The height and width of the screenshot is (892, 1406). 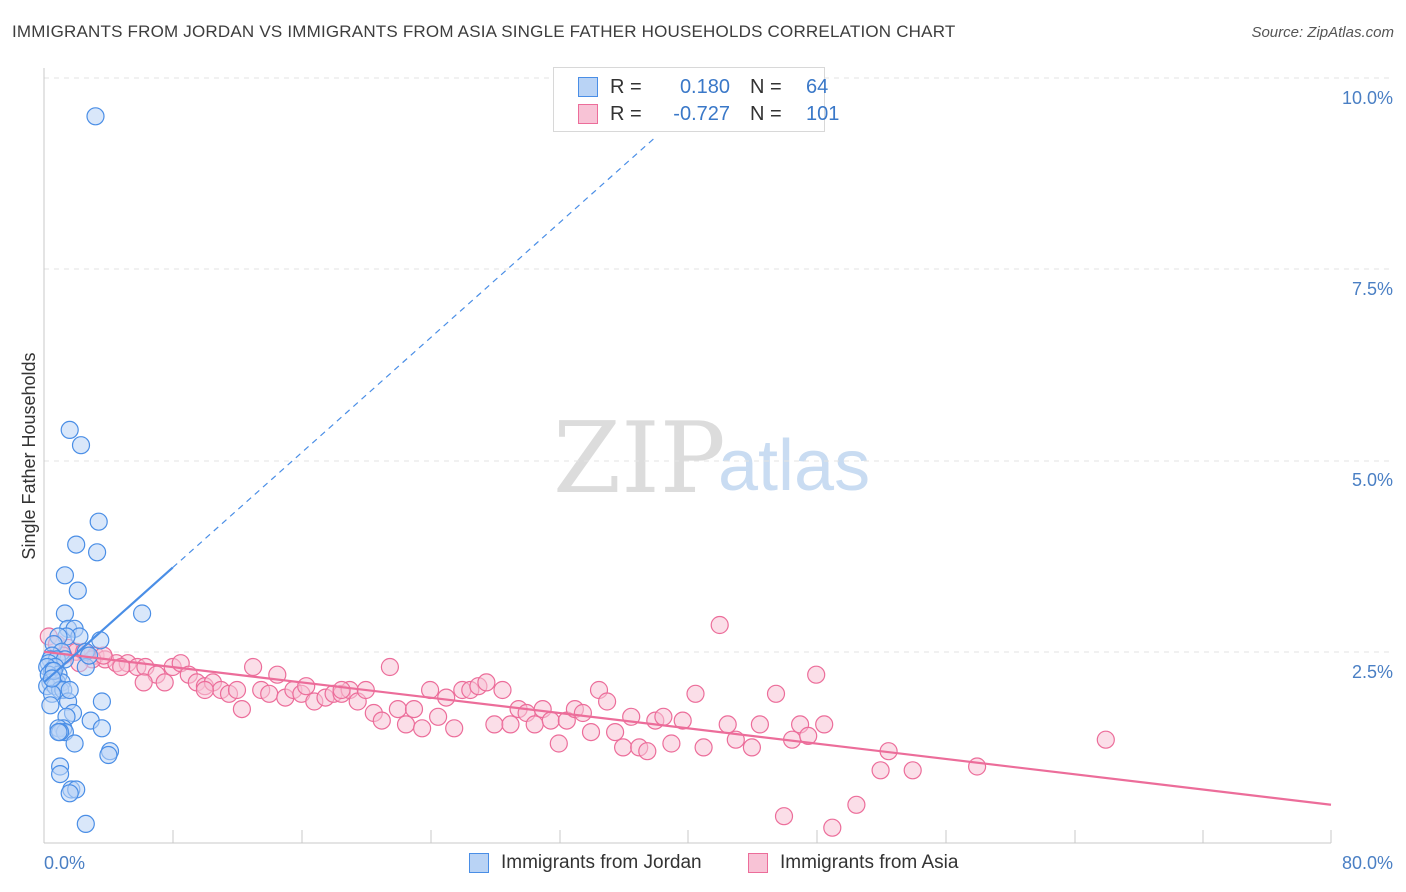 What do you see at coordinates (588, 114) in the screenshot?
I see `legend-swatch-asia` at bounding box center [588, 114].